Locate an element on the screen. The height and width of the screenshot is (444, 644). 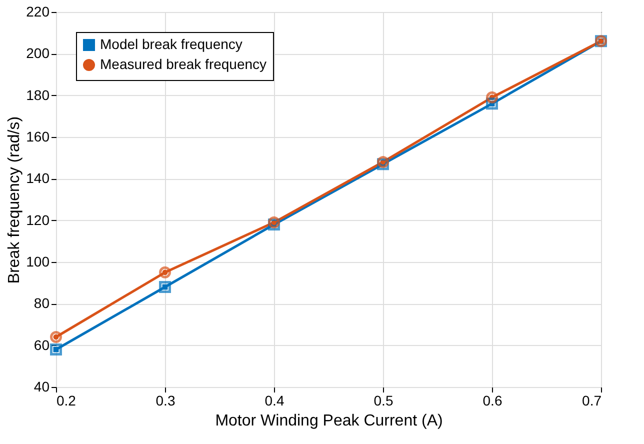
x-tick-label: 0.7 is located at coordinates (592, 400).